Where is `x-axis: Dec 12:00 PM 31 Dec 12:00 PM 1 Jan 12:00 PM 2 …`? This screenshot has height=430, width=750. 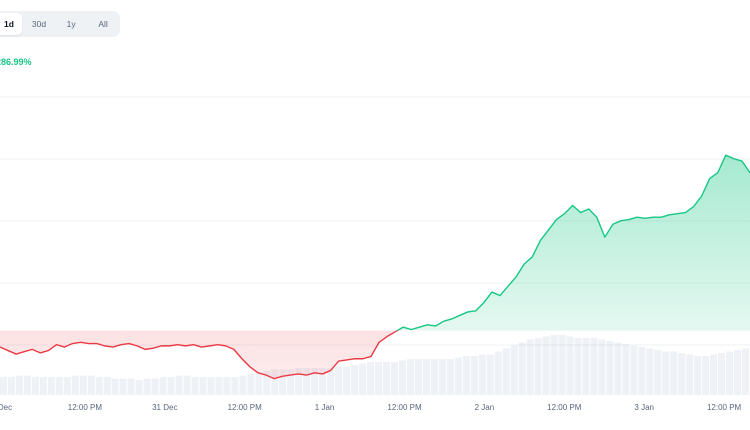
x-axis: Dec 12:00 PM 31 Dec 12:00 PM 1 Jan 12:00 PM 2 … is located at coordinates (371, 407).